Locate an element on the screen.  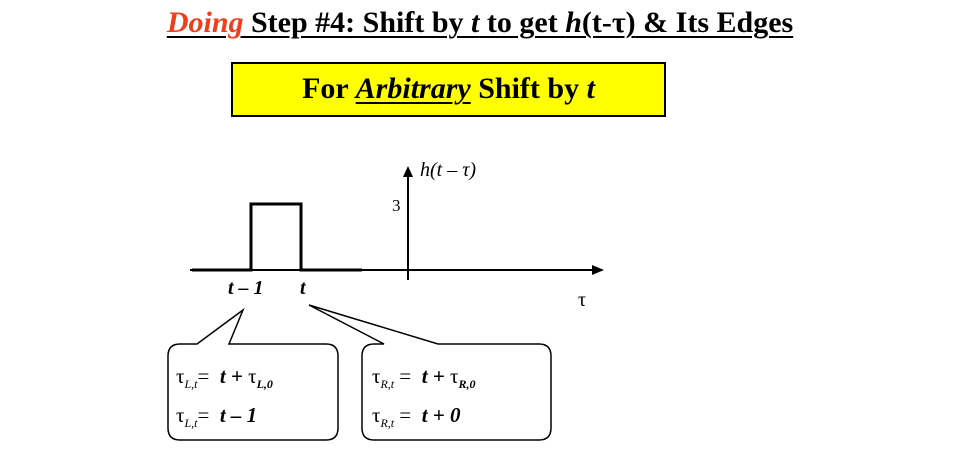
y-axis-label: h(t – τ) is located at coordinates (448, 170).